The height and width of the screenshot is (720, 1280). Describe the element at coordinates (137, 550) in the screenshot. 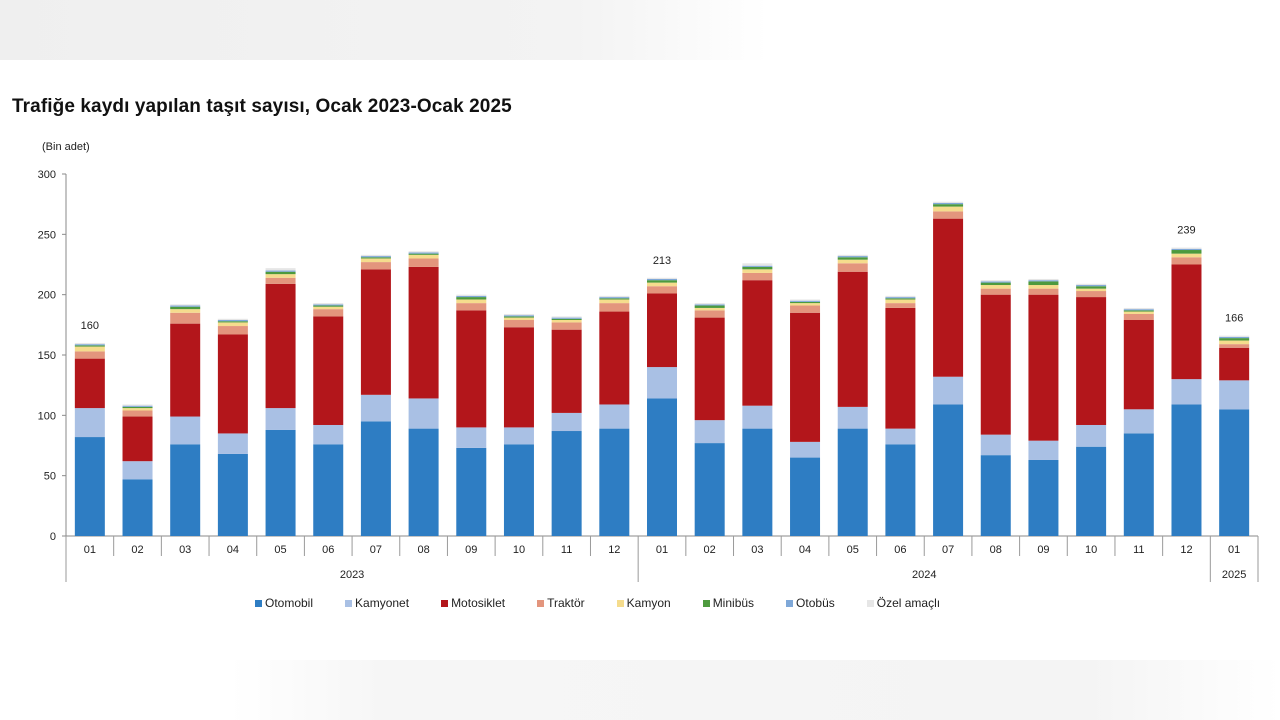

I see `x-tick-label: 02` at that location.